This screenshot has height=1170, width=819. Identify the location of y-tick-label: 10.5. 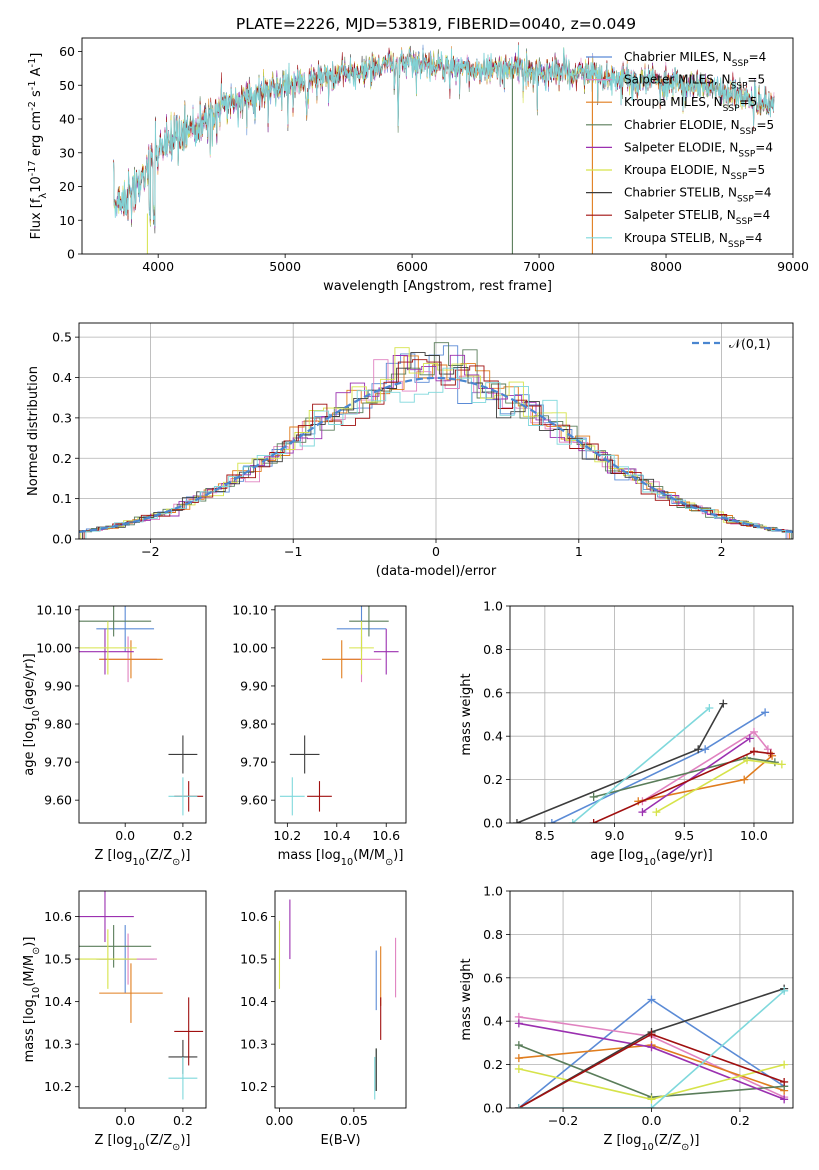
(58, 959).